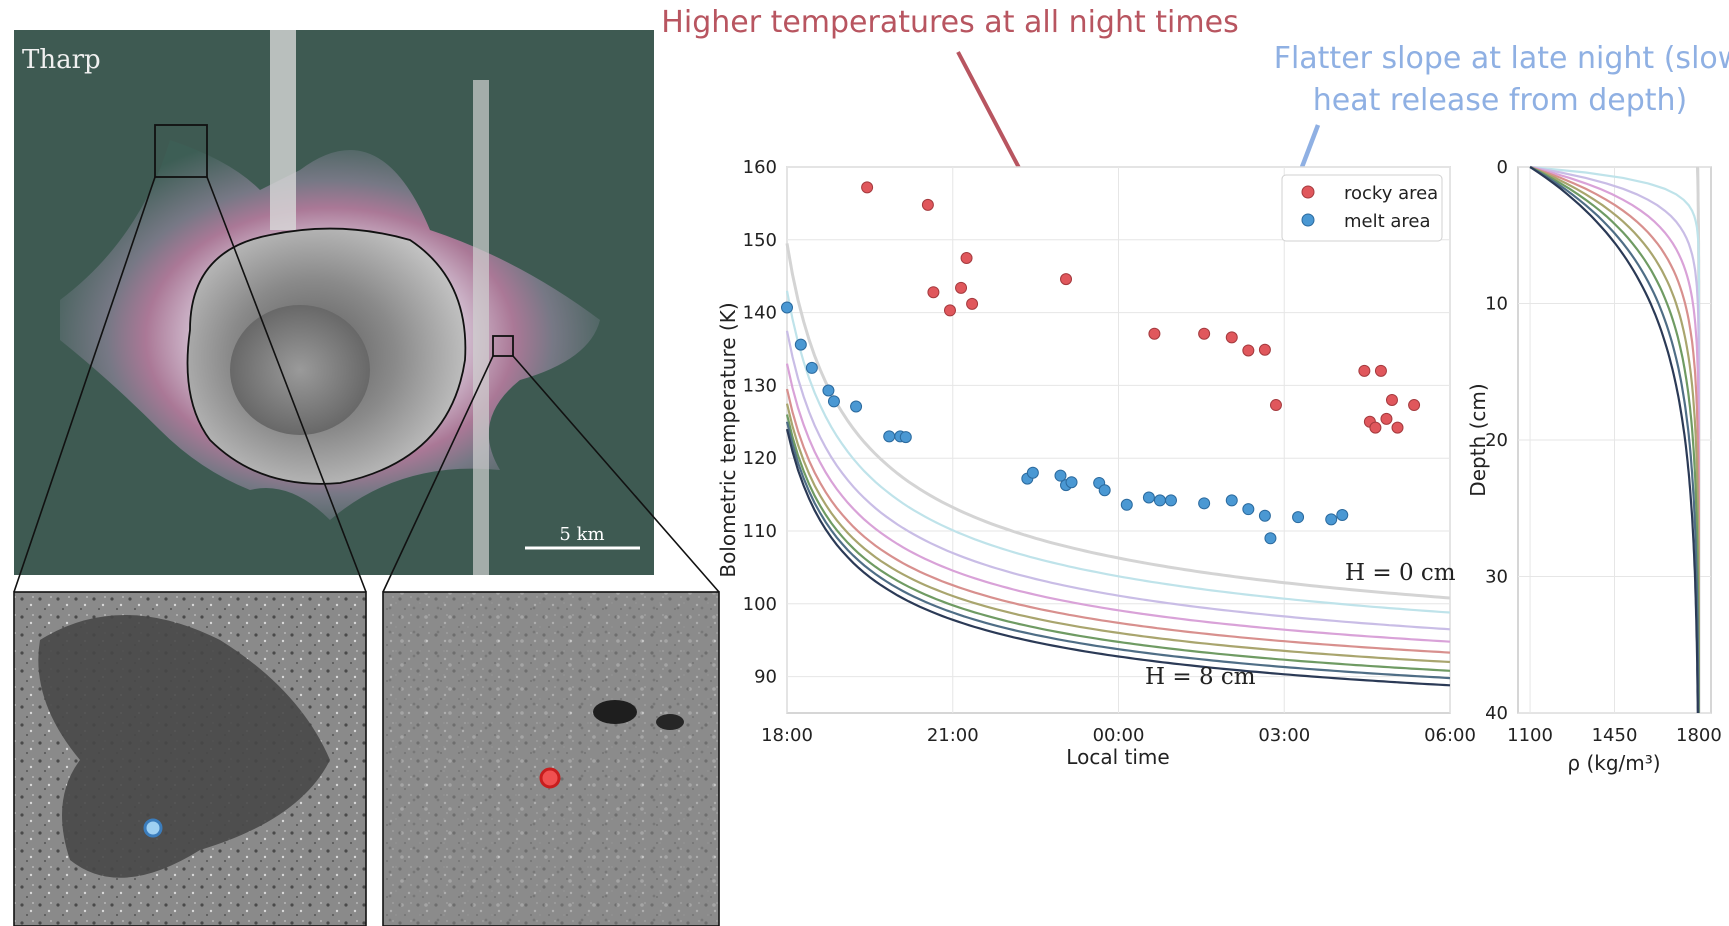 This screenshot has width=1729, height=926. I want to click on model-curve-h7, so click(1118, 550).